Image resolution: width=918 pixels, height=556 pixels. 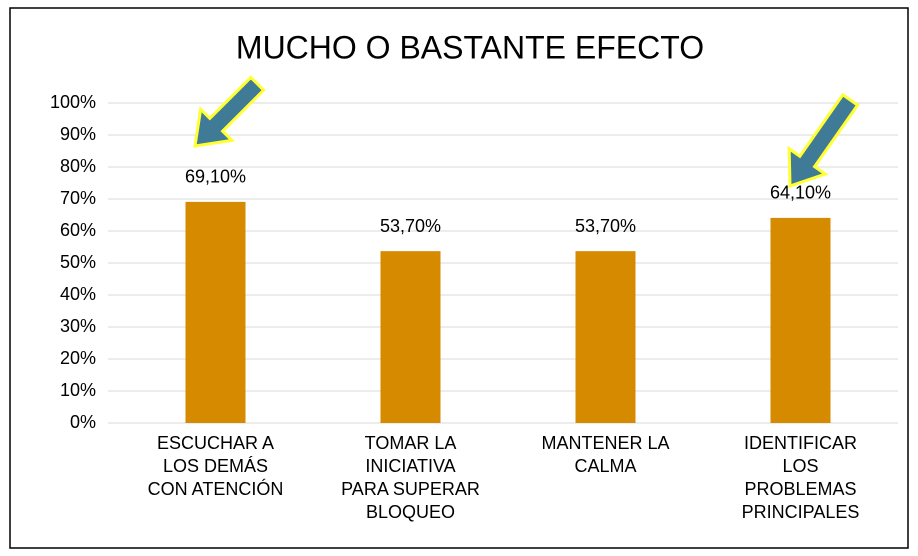 I want to click on x-tick-label: IDENTIFICAR LOS PROBLEMAS PRINCIPALES, so click(x=800, y=477).